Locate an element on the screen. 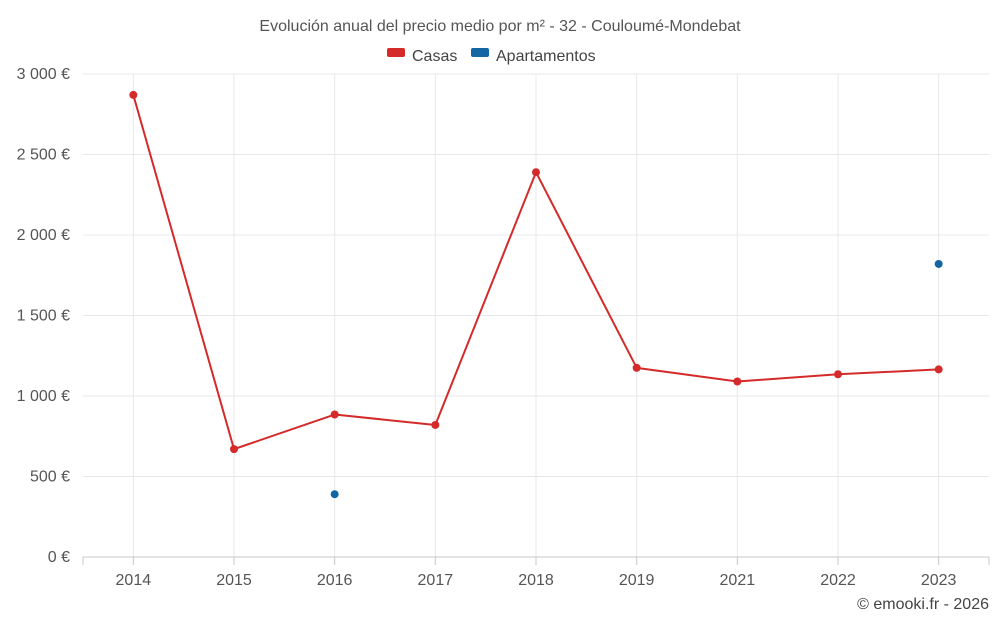 This screenshot has width=1000, height=625. legend-label-casas: Casas is located at coordinates (434, 56).